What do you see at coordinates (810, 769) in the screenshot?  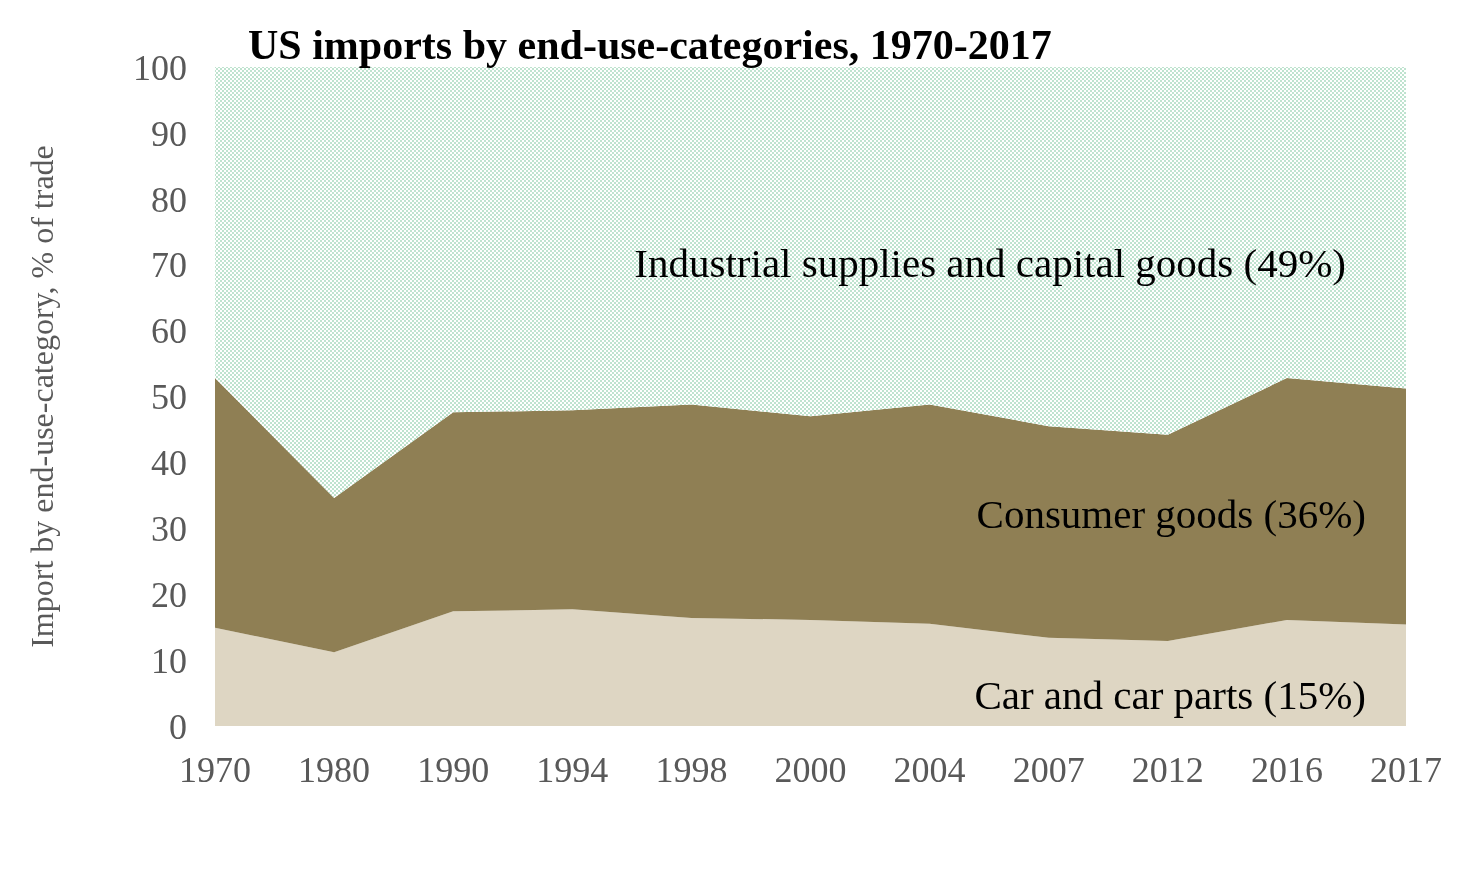 I see `x-tick-label: 2000` at bounding box center [810, 769].